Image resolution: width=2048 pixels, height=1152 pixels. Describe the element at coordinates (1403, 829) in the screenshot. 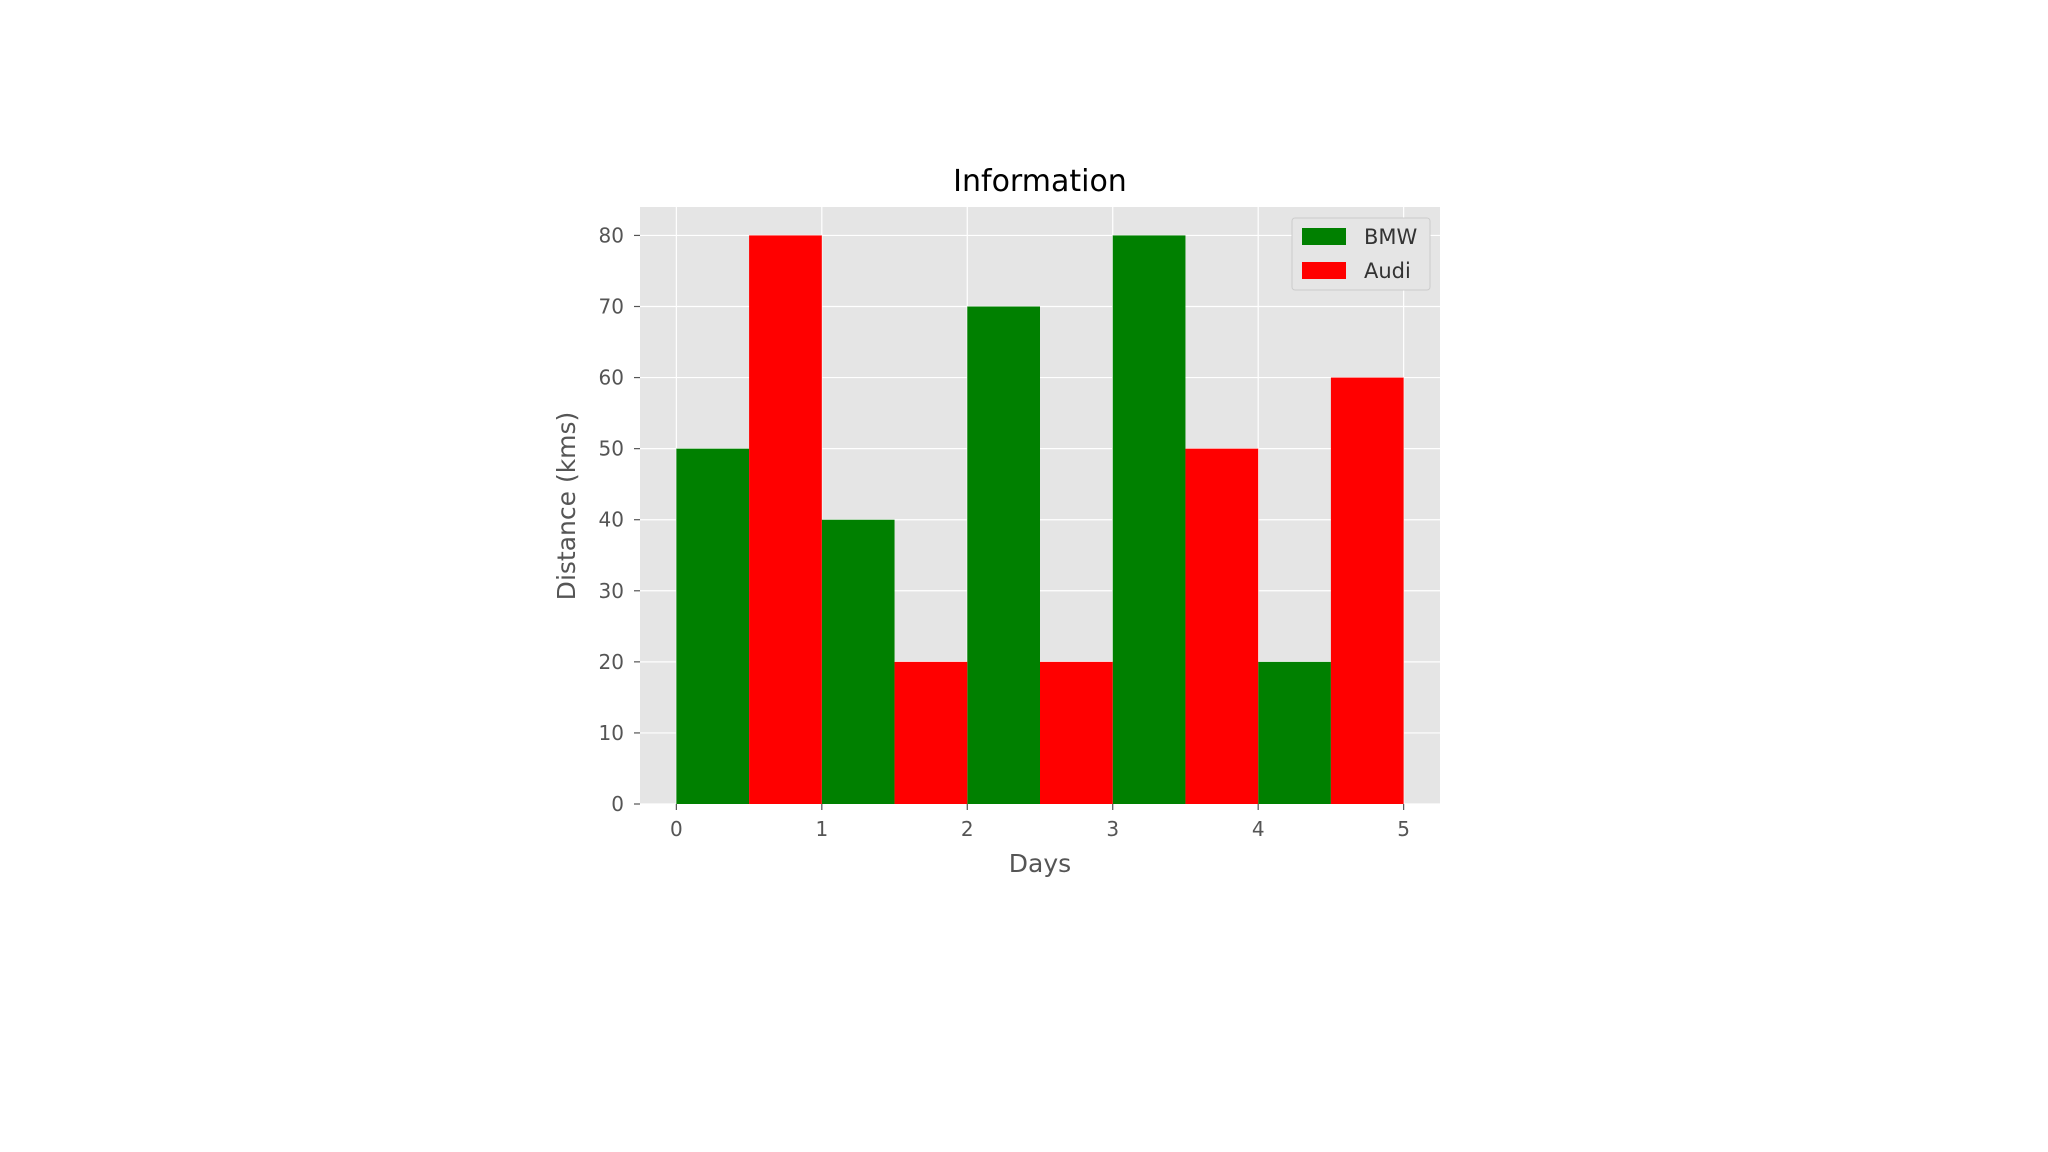

I see `x-tick-label-5: 5` at that location.